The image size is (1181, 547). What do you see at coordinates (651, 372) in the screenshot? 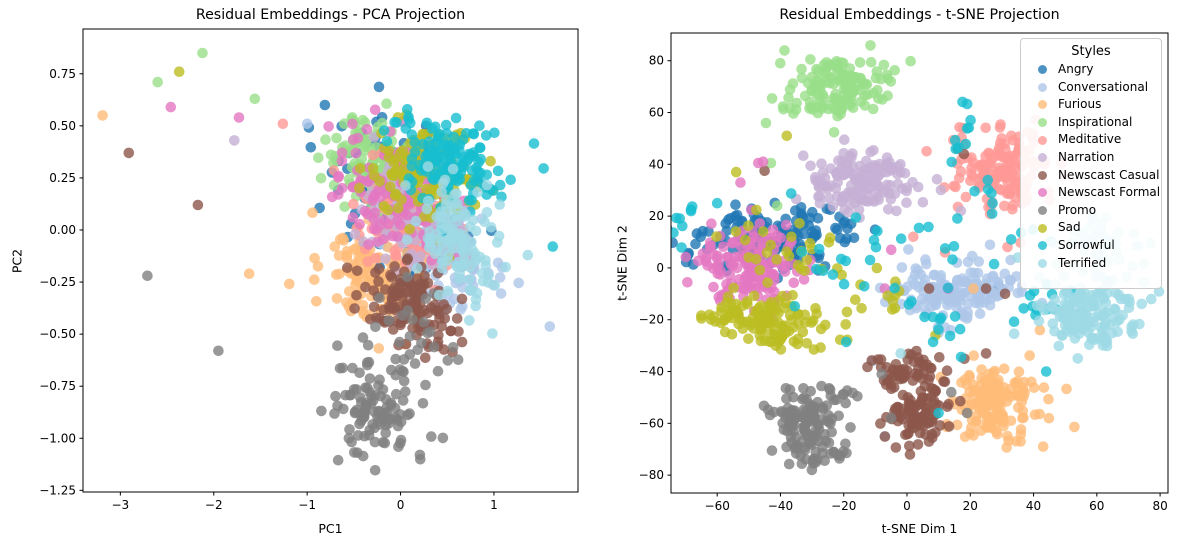
I see `y-tick-label: −40` at bounding box center [651, 372].